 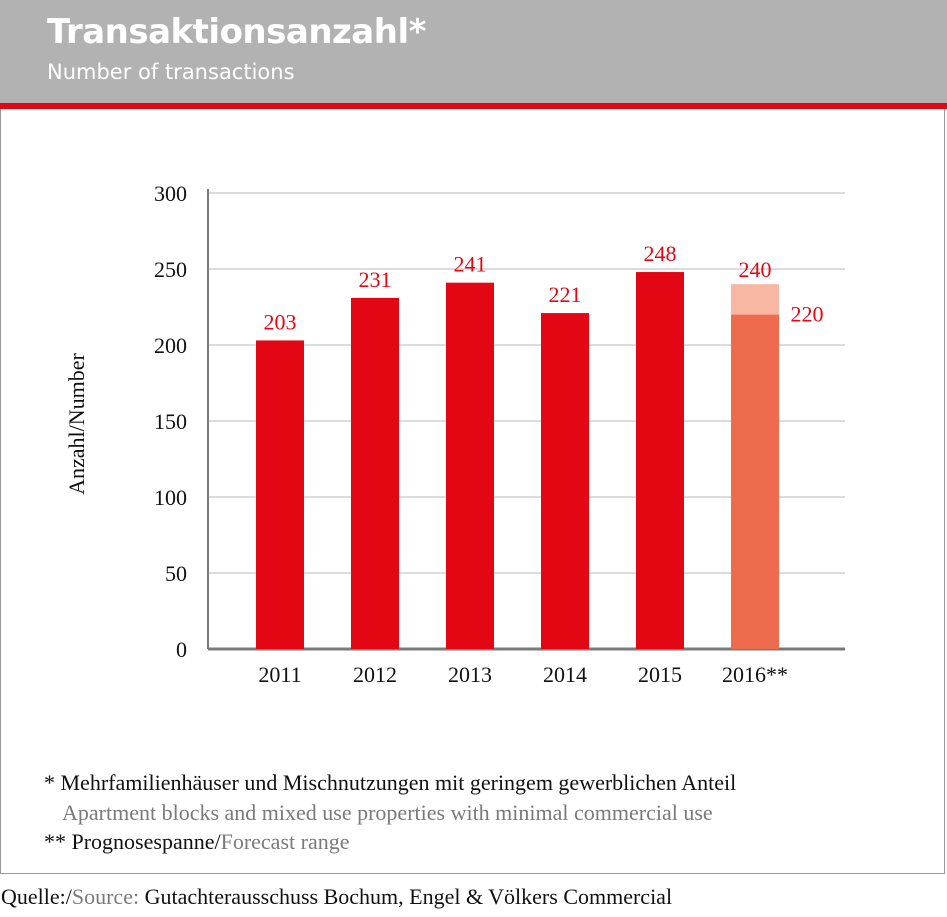 I want to click on x-tick-label: 2012, so click(x=375, y=674).